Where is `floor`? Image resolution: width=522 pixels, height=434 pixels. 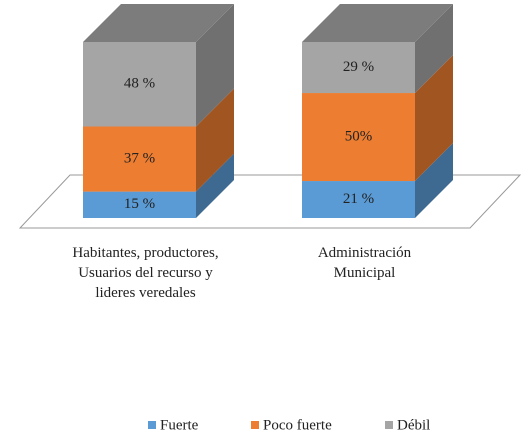
floor is located at coordinates (270, 201).